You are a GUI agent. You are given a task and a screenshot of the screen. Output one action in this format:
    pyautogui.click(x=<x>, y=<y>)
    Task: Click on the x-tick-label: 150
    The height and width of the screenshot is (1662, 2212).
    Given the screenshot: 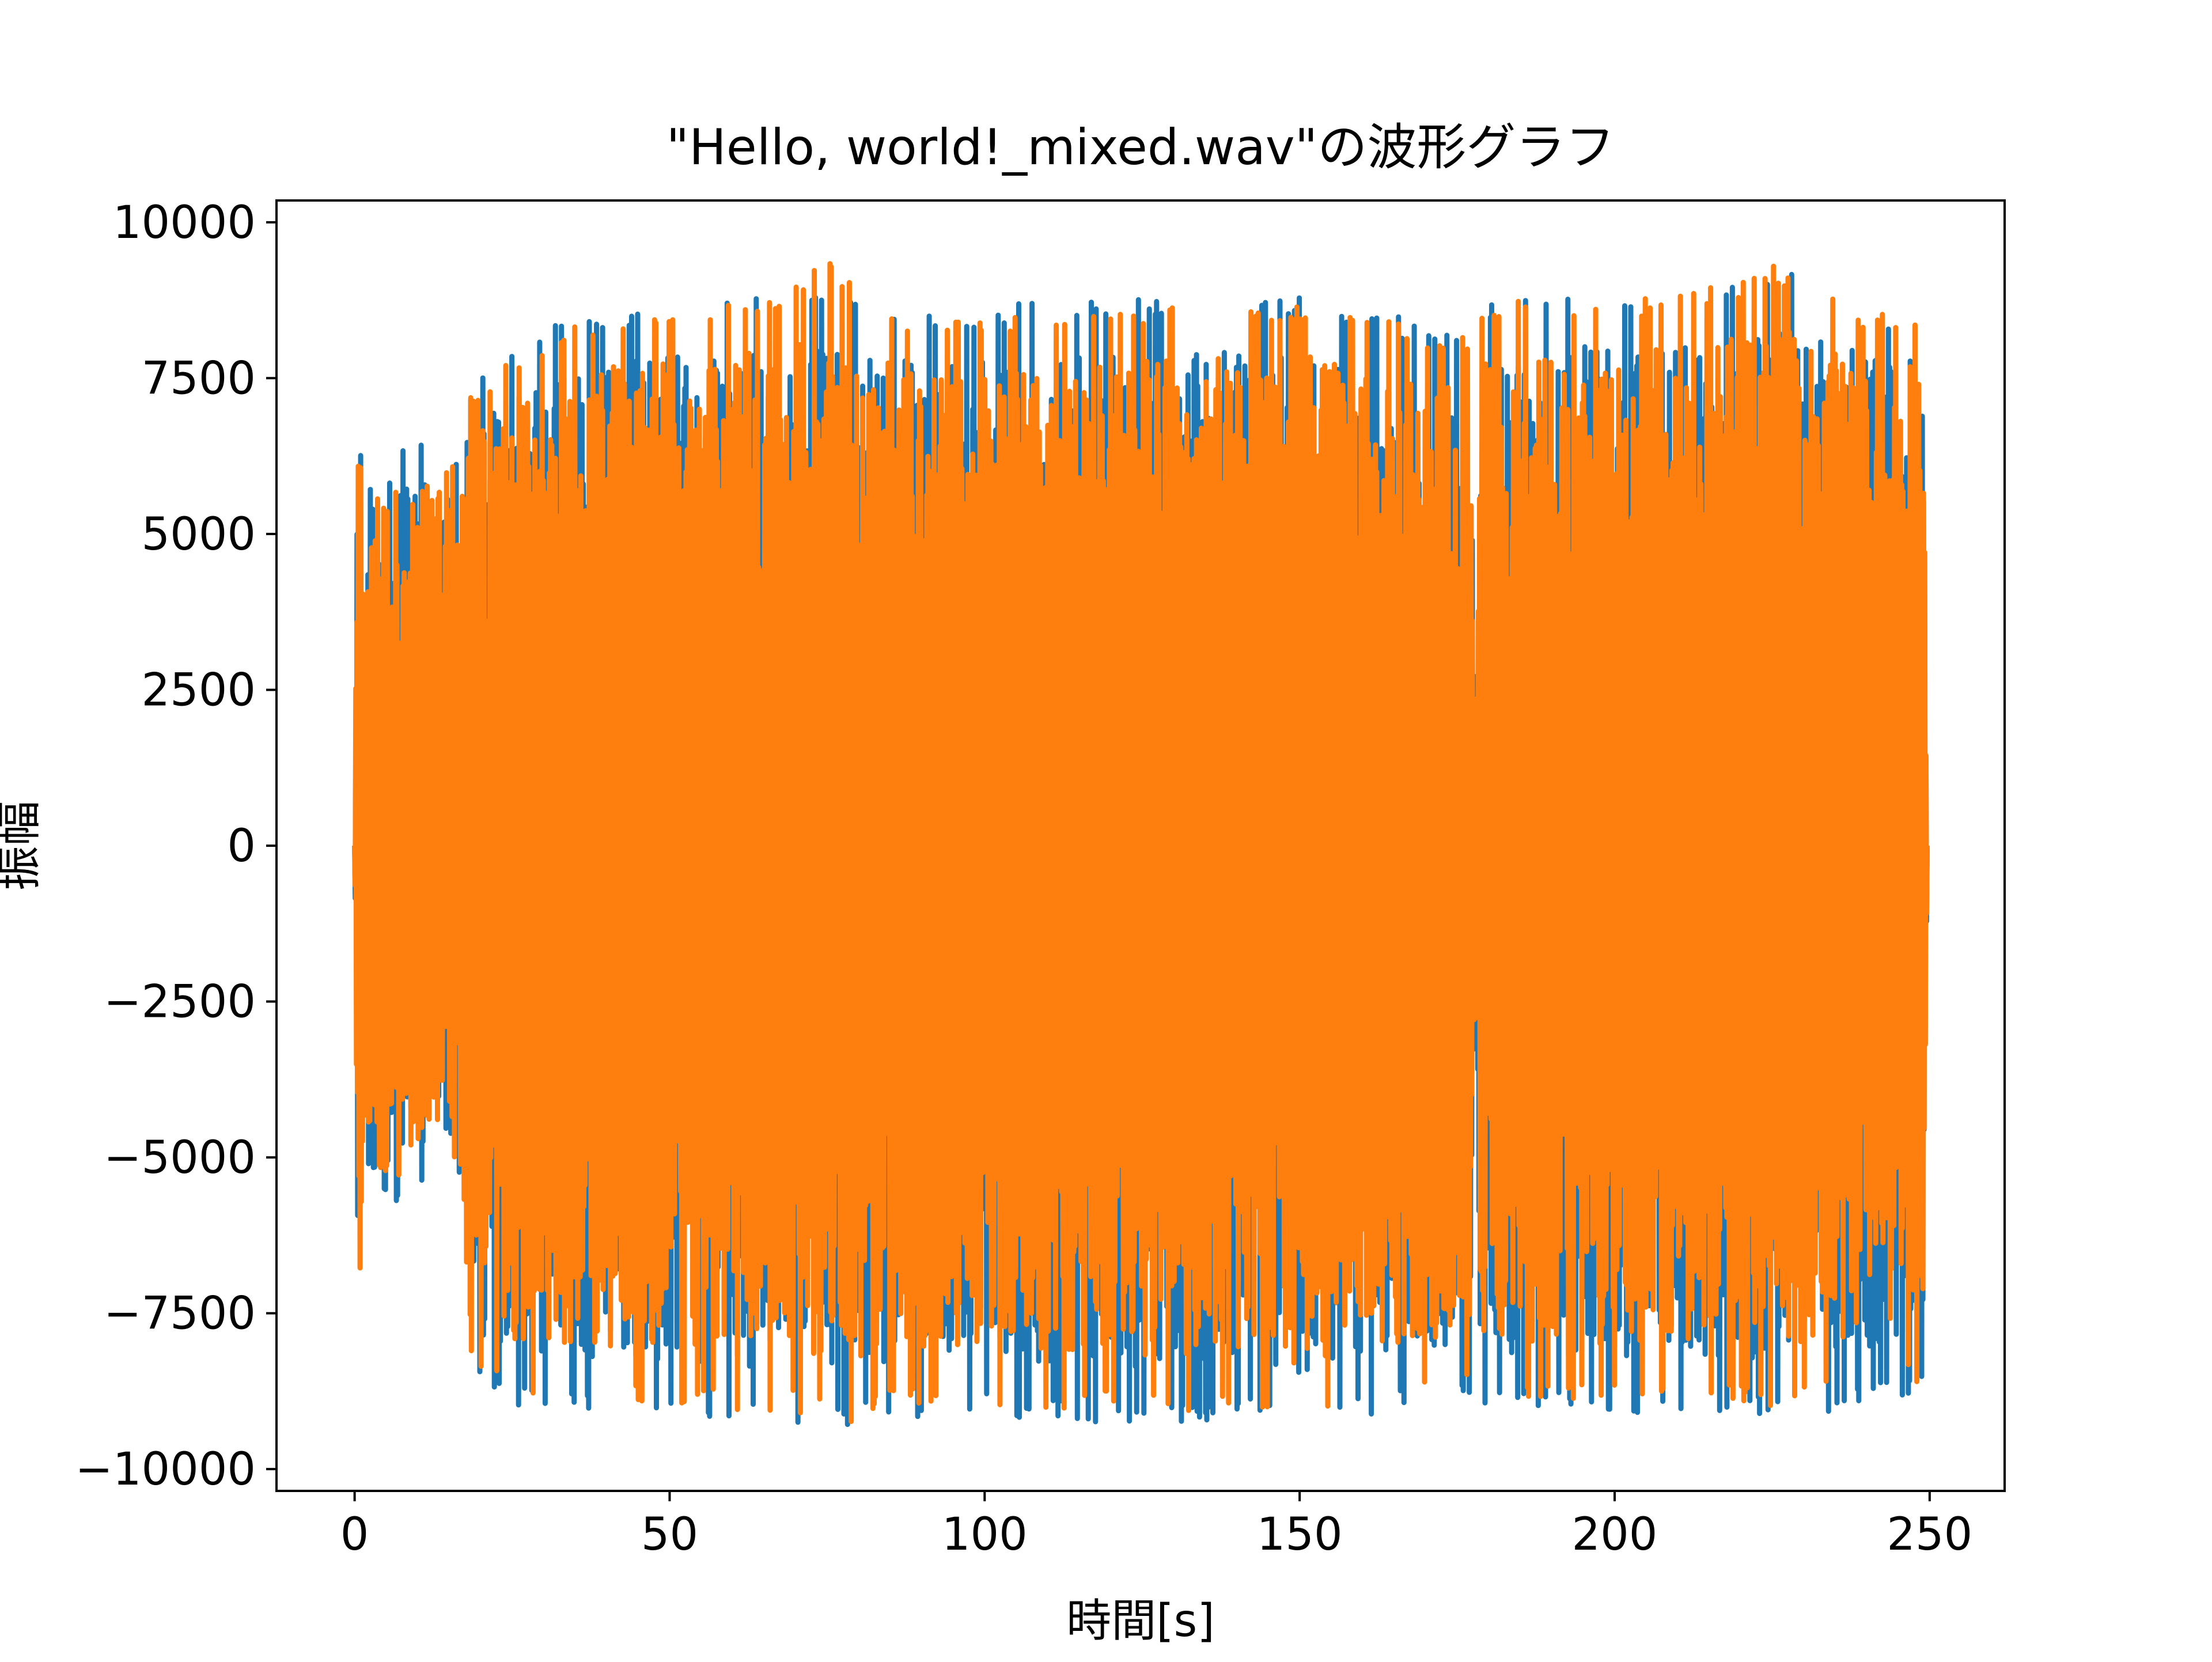 What is the action you would take?
    pyautogui.click(x=1300, y=1535)
    